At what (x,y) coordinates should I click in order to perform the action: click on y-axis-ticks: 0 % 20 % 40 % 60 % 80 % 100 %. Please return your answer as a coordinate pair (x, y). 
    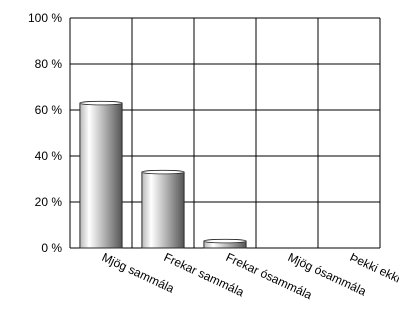
    Looking at the image, I should click on (45, 133).